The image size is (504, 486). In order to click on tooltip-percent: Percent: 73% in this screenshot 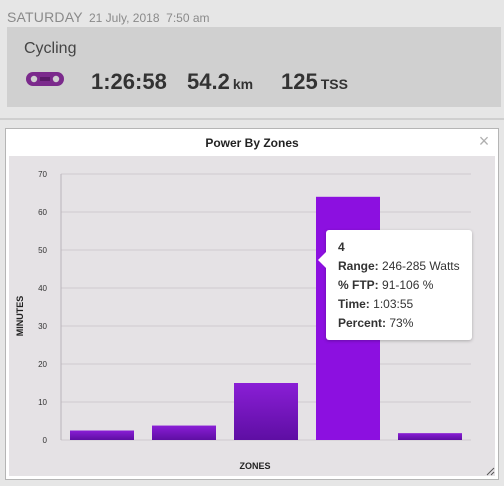, I will do `click(405, 323)`.